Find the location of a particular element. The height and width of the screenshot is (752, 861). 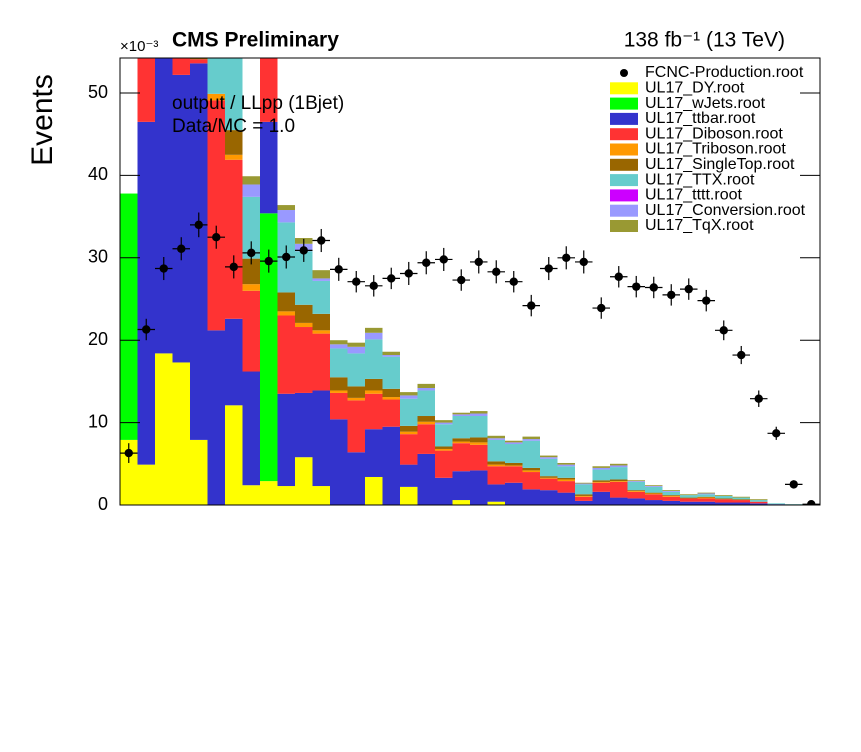

annotation: output / LLpp (1Bjet) is located at coordinates (258, 103).